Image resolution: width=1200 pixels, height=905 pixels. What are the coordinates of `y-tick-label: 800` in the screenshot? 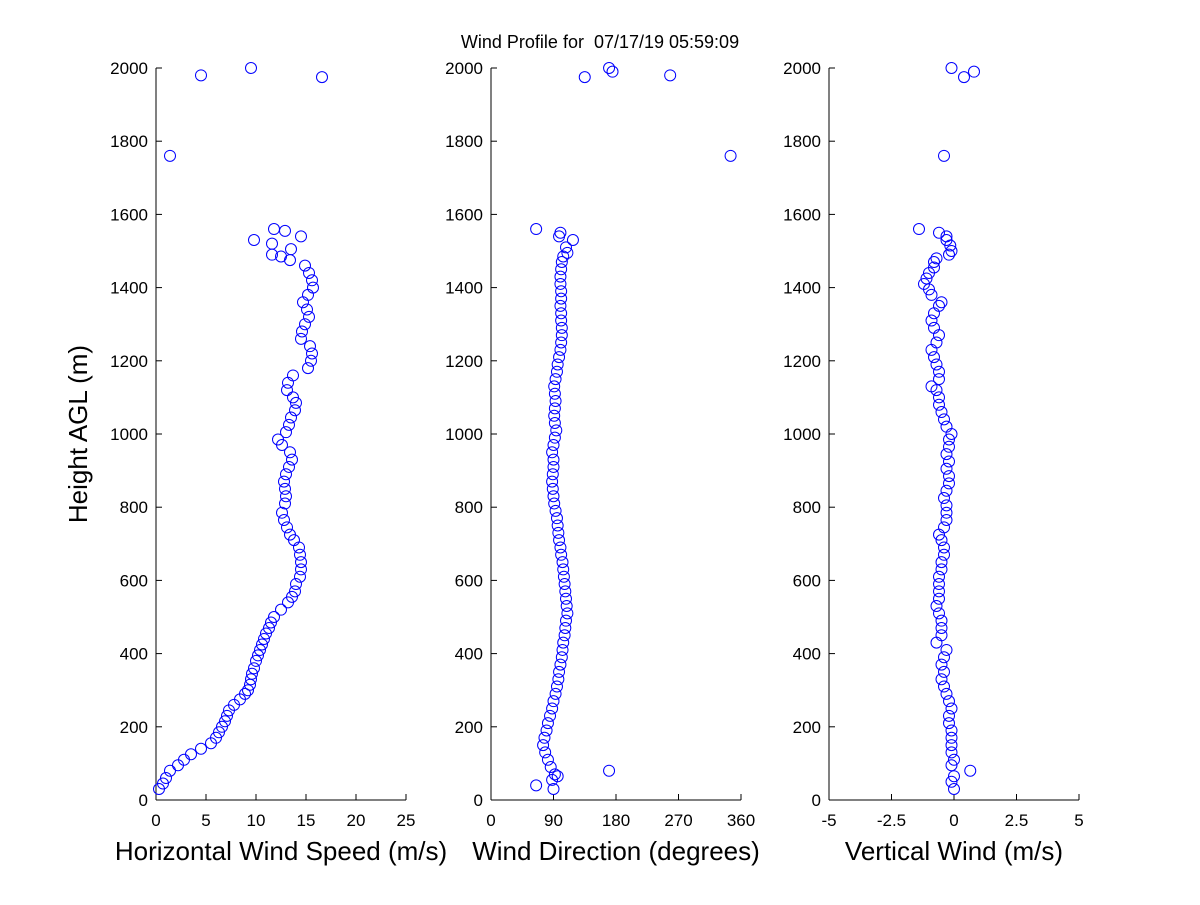 It's located at (469, 507).